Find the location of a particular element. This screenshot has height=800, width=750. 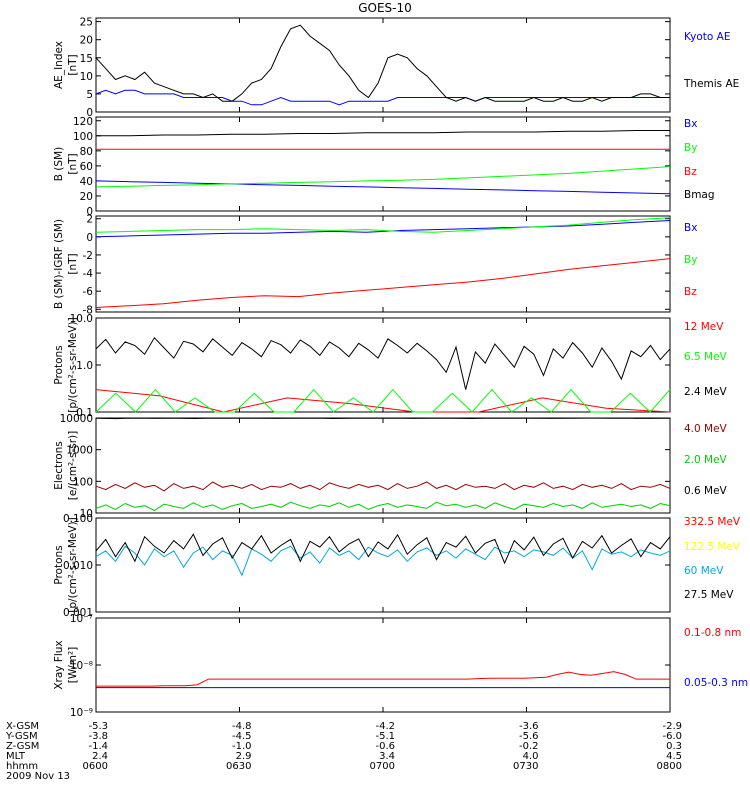

series-label-bsm-2: Bz is located at coordinates (690, 172).